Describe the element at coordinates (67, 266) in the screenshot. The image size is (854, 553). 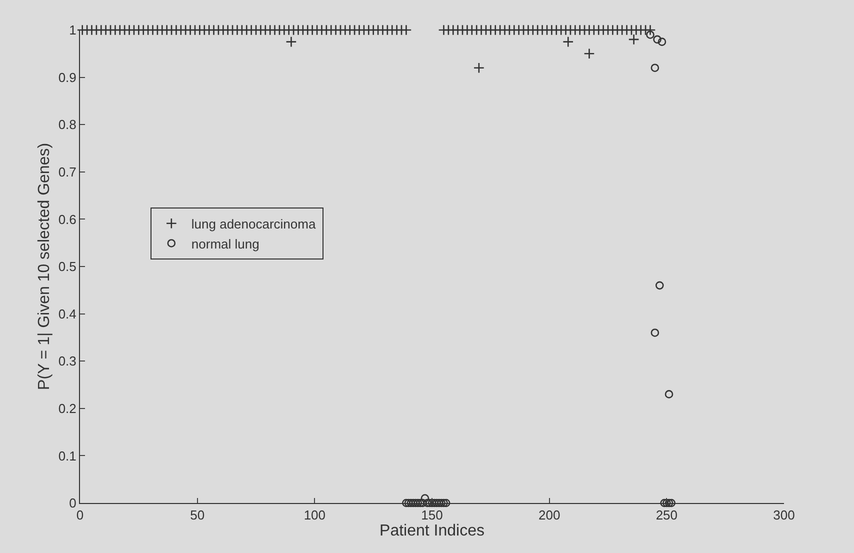
I see `y-tick-label: 0.5` at that location.